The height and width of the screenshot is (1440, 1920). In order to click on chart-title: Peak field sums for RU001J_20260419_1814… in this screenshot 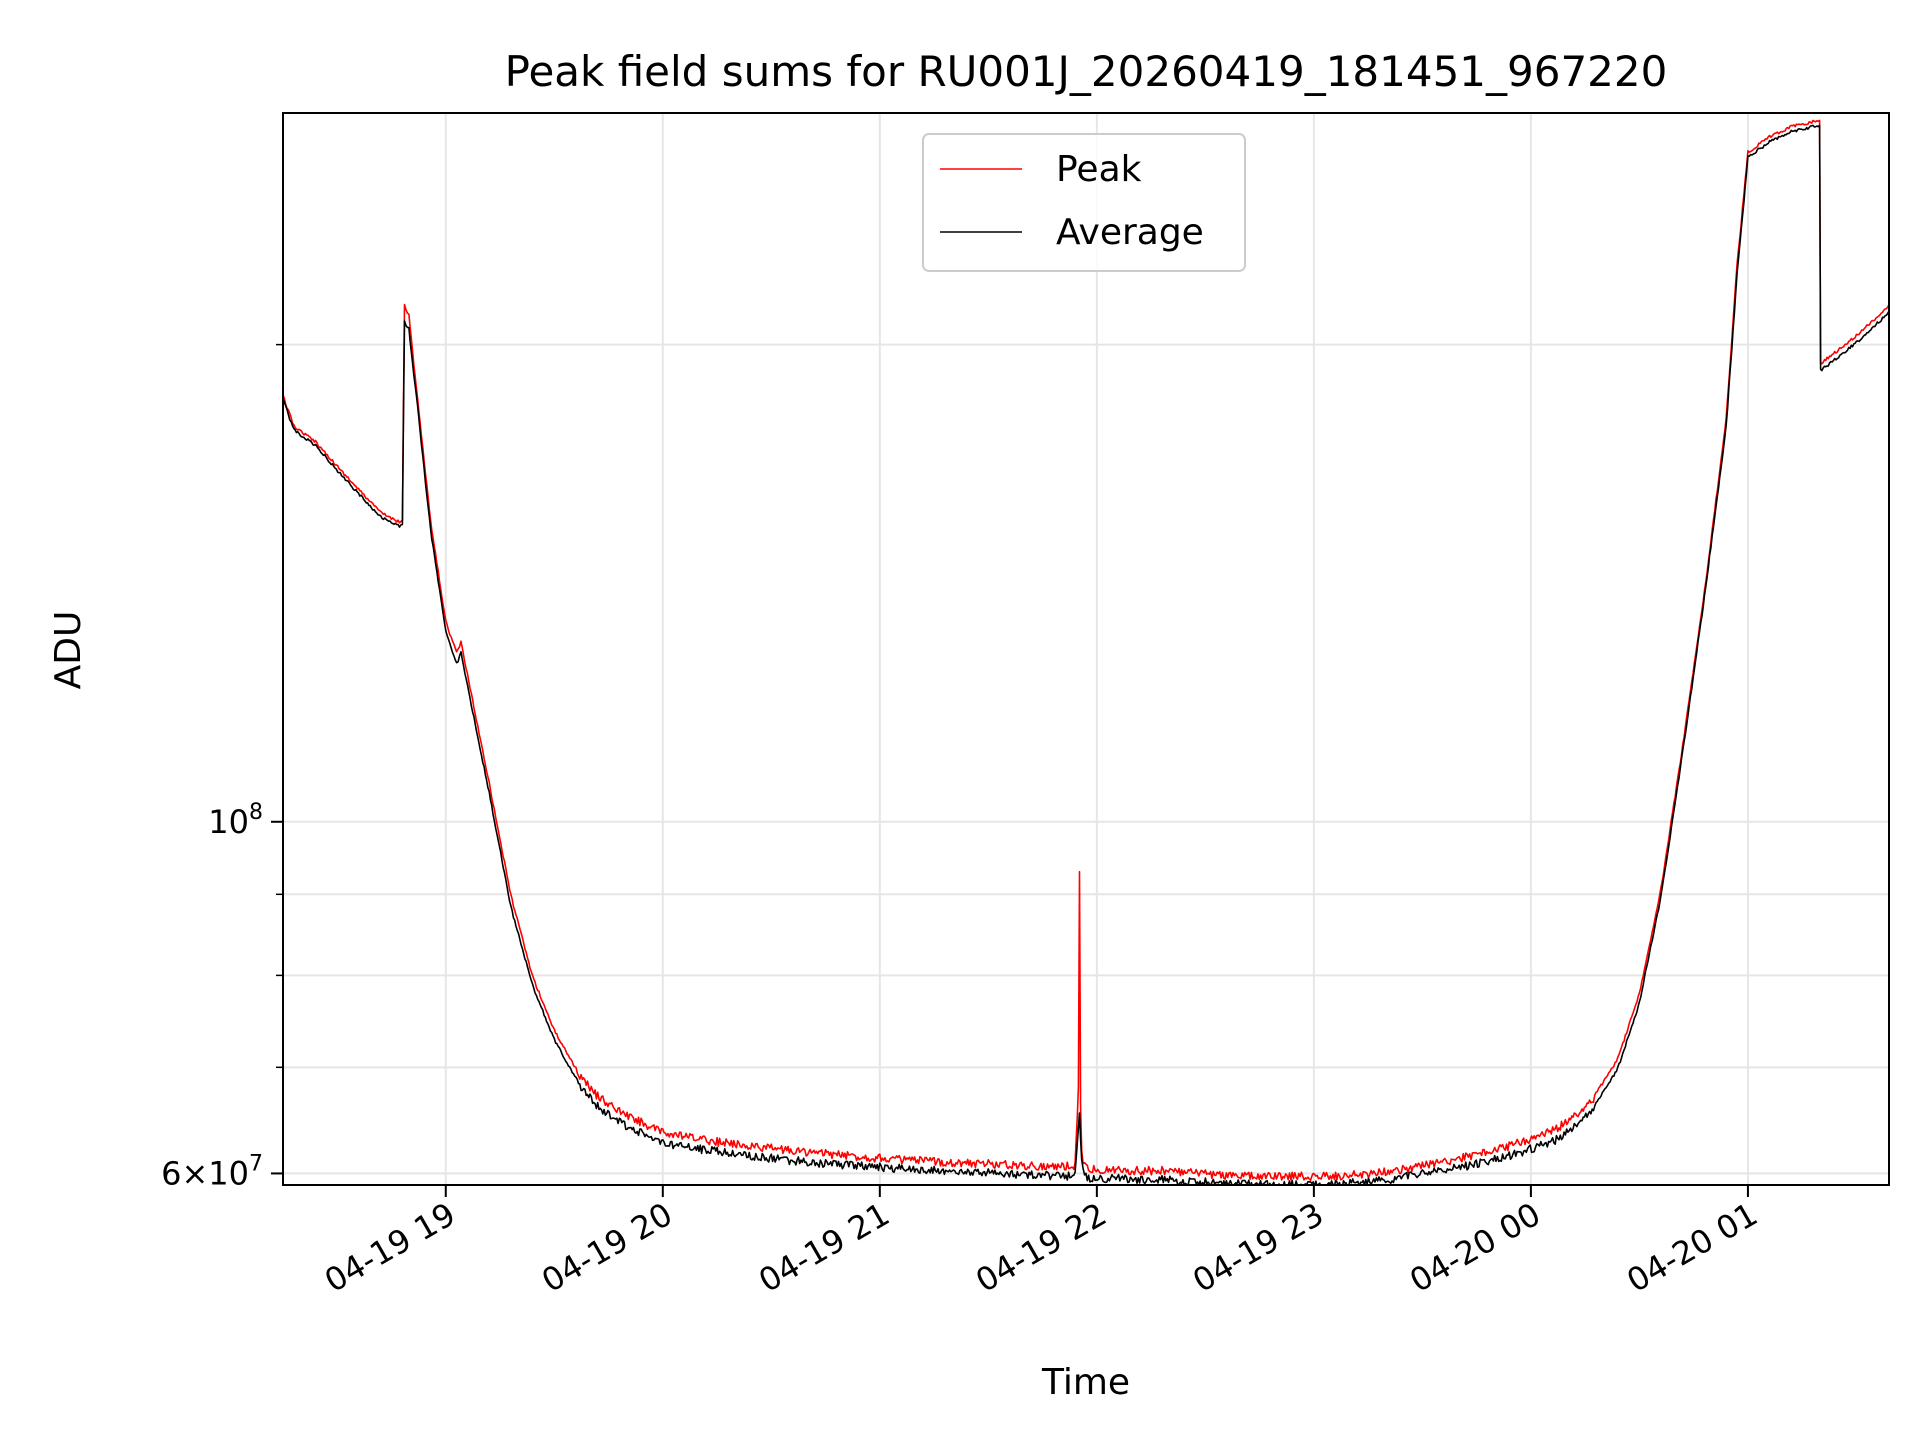, I will do `click(1086, 71)`.